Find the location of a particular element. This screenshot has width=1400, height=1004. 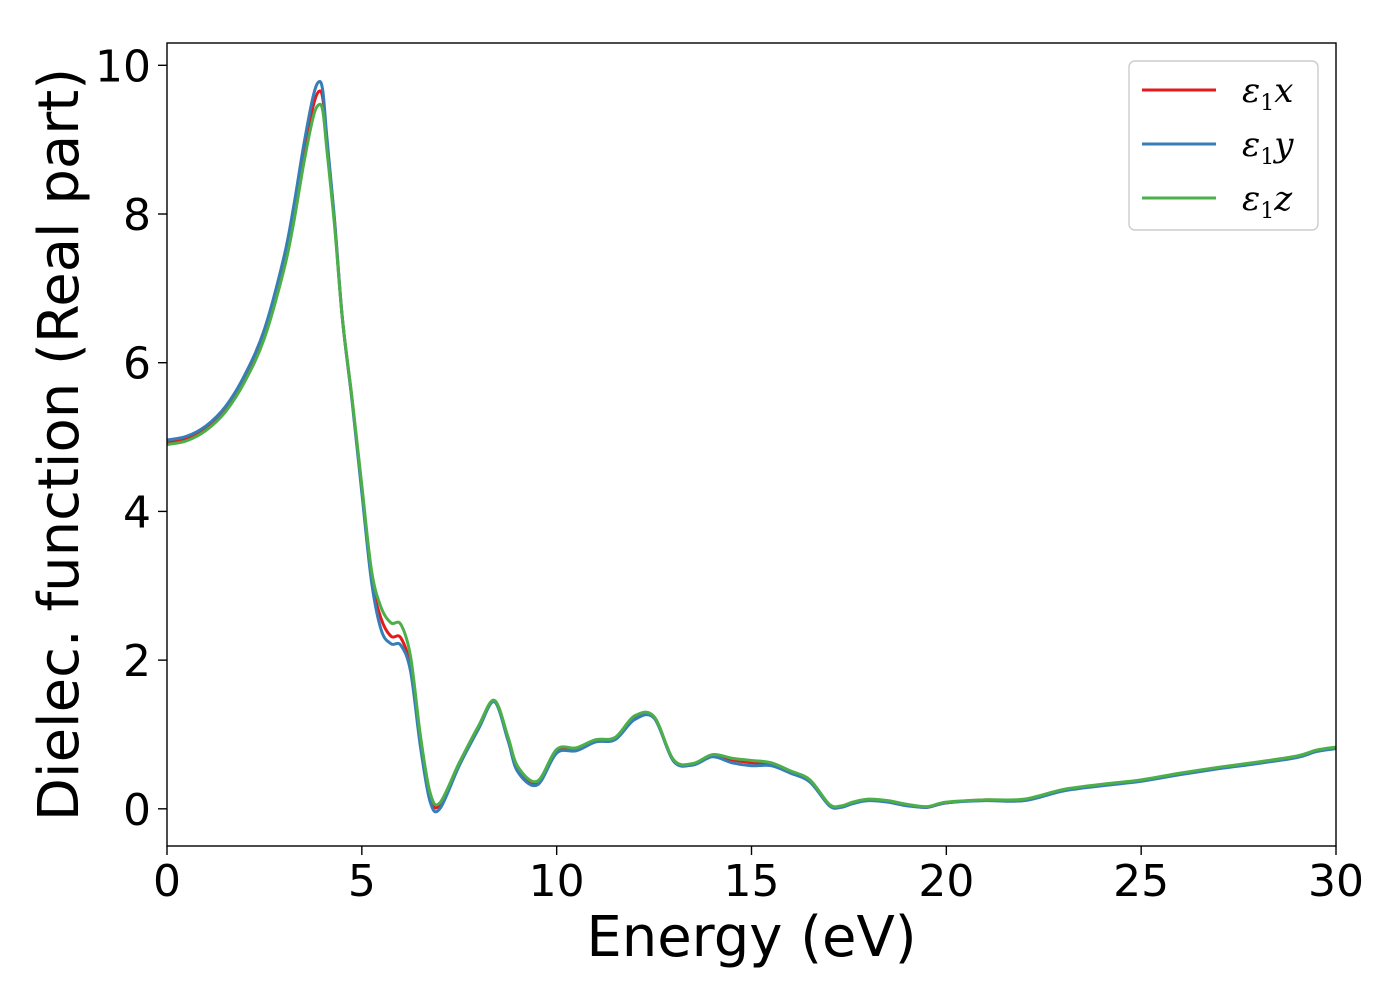

x-tick-label: 0 is located at coordinates (167, 881).